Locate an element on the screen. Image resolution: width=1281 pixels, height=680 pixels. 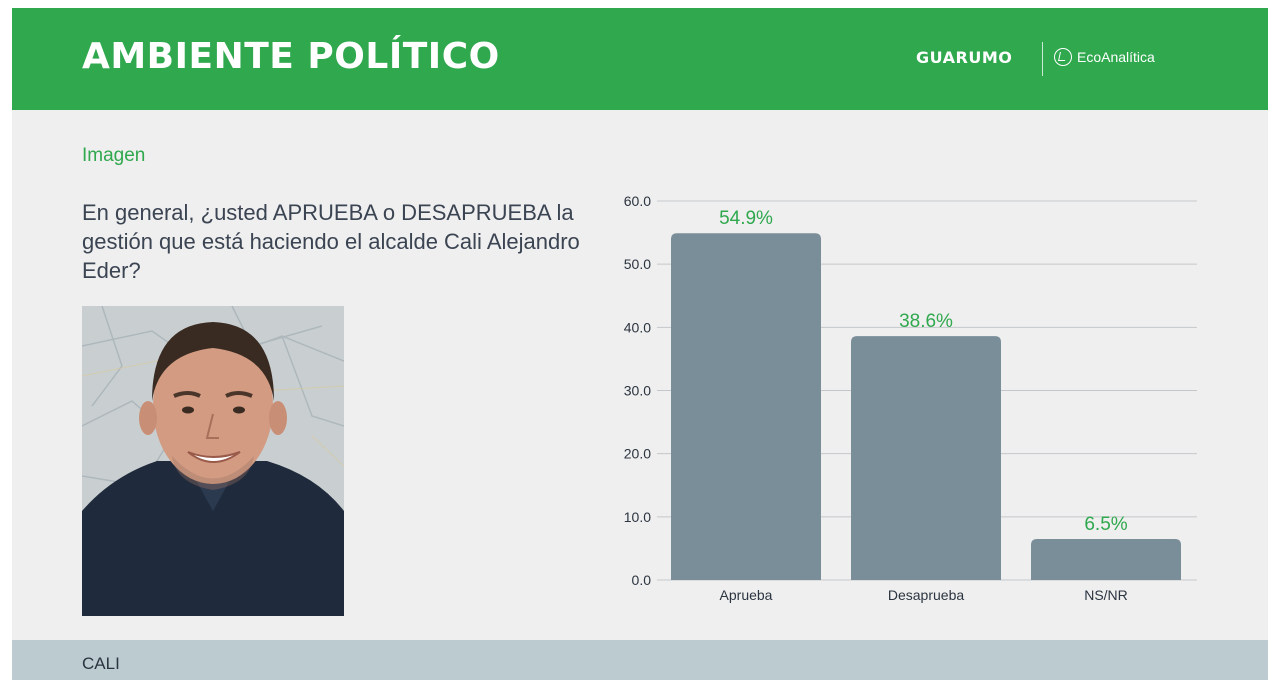
bar-ns-nr is located at coordinates (1106, 559).